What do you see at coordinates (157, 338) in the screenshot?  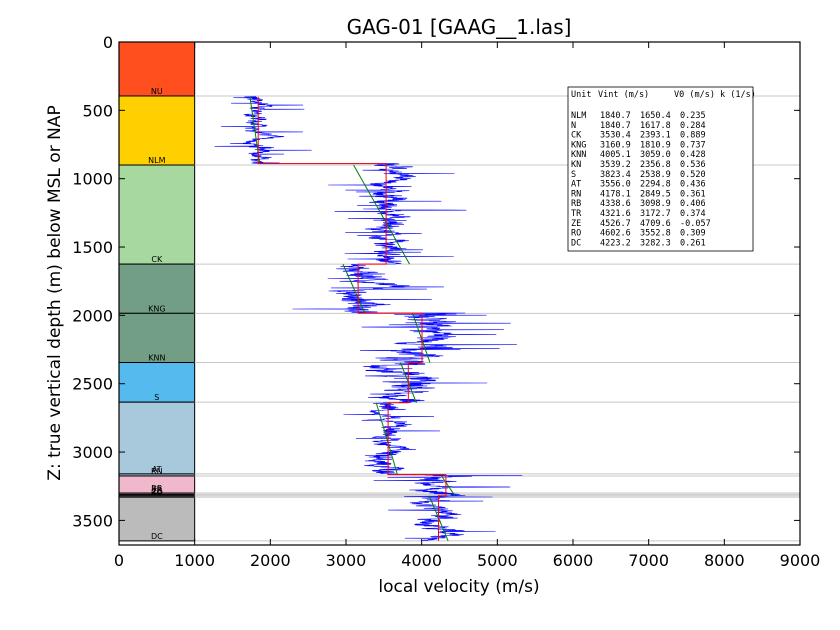 I see `unit-block-knn` at bounding box center [157, 338].